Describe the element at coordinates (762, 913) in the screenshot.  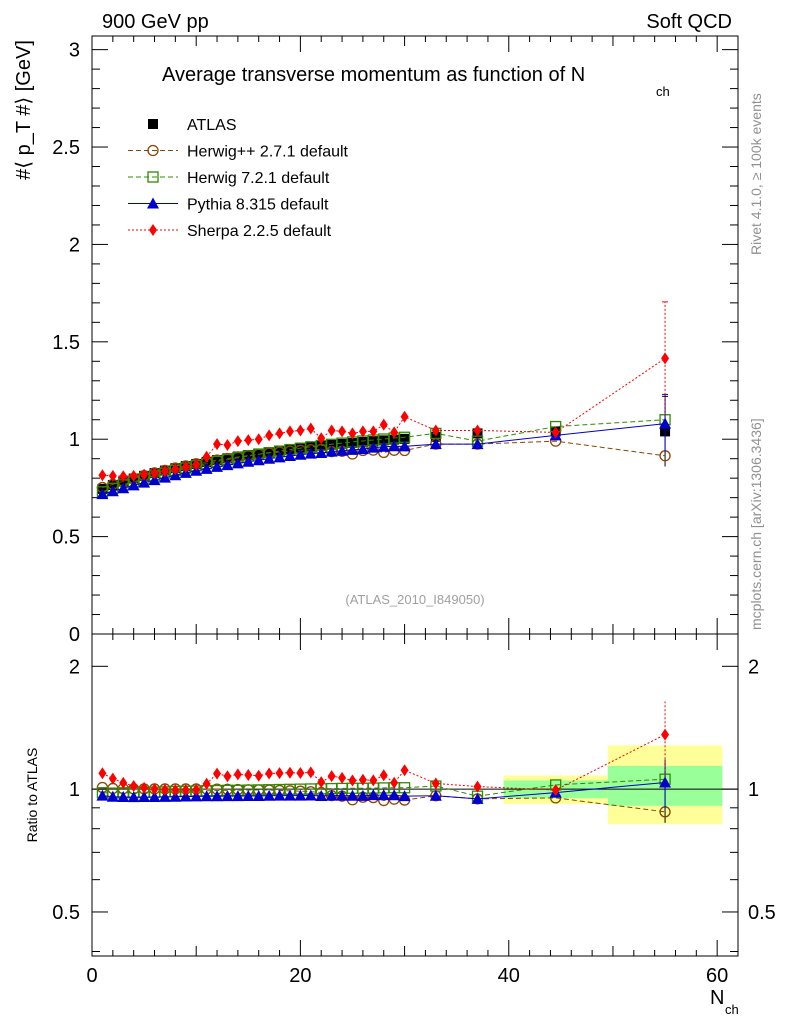
I see `ratio-y-tick-label-right: 0.5` at that location.